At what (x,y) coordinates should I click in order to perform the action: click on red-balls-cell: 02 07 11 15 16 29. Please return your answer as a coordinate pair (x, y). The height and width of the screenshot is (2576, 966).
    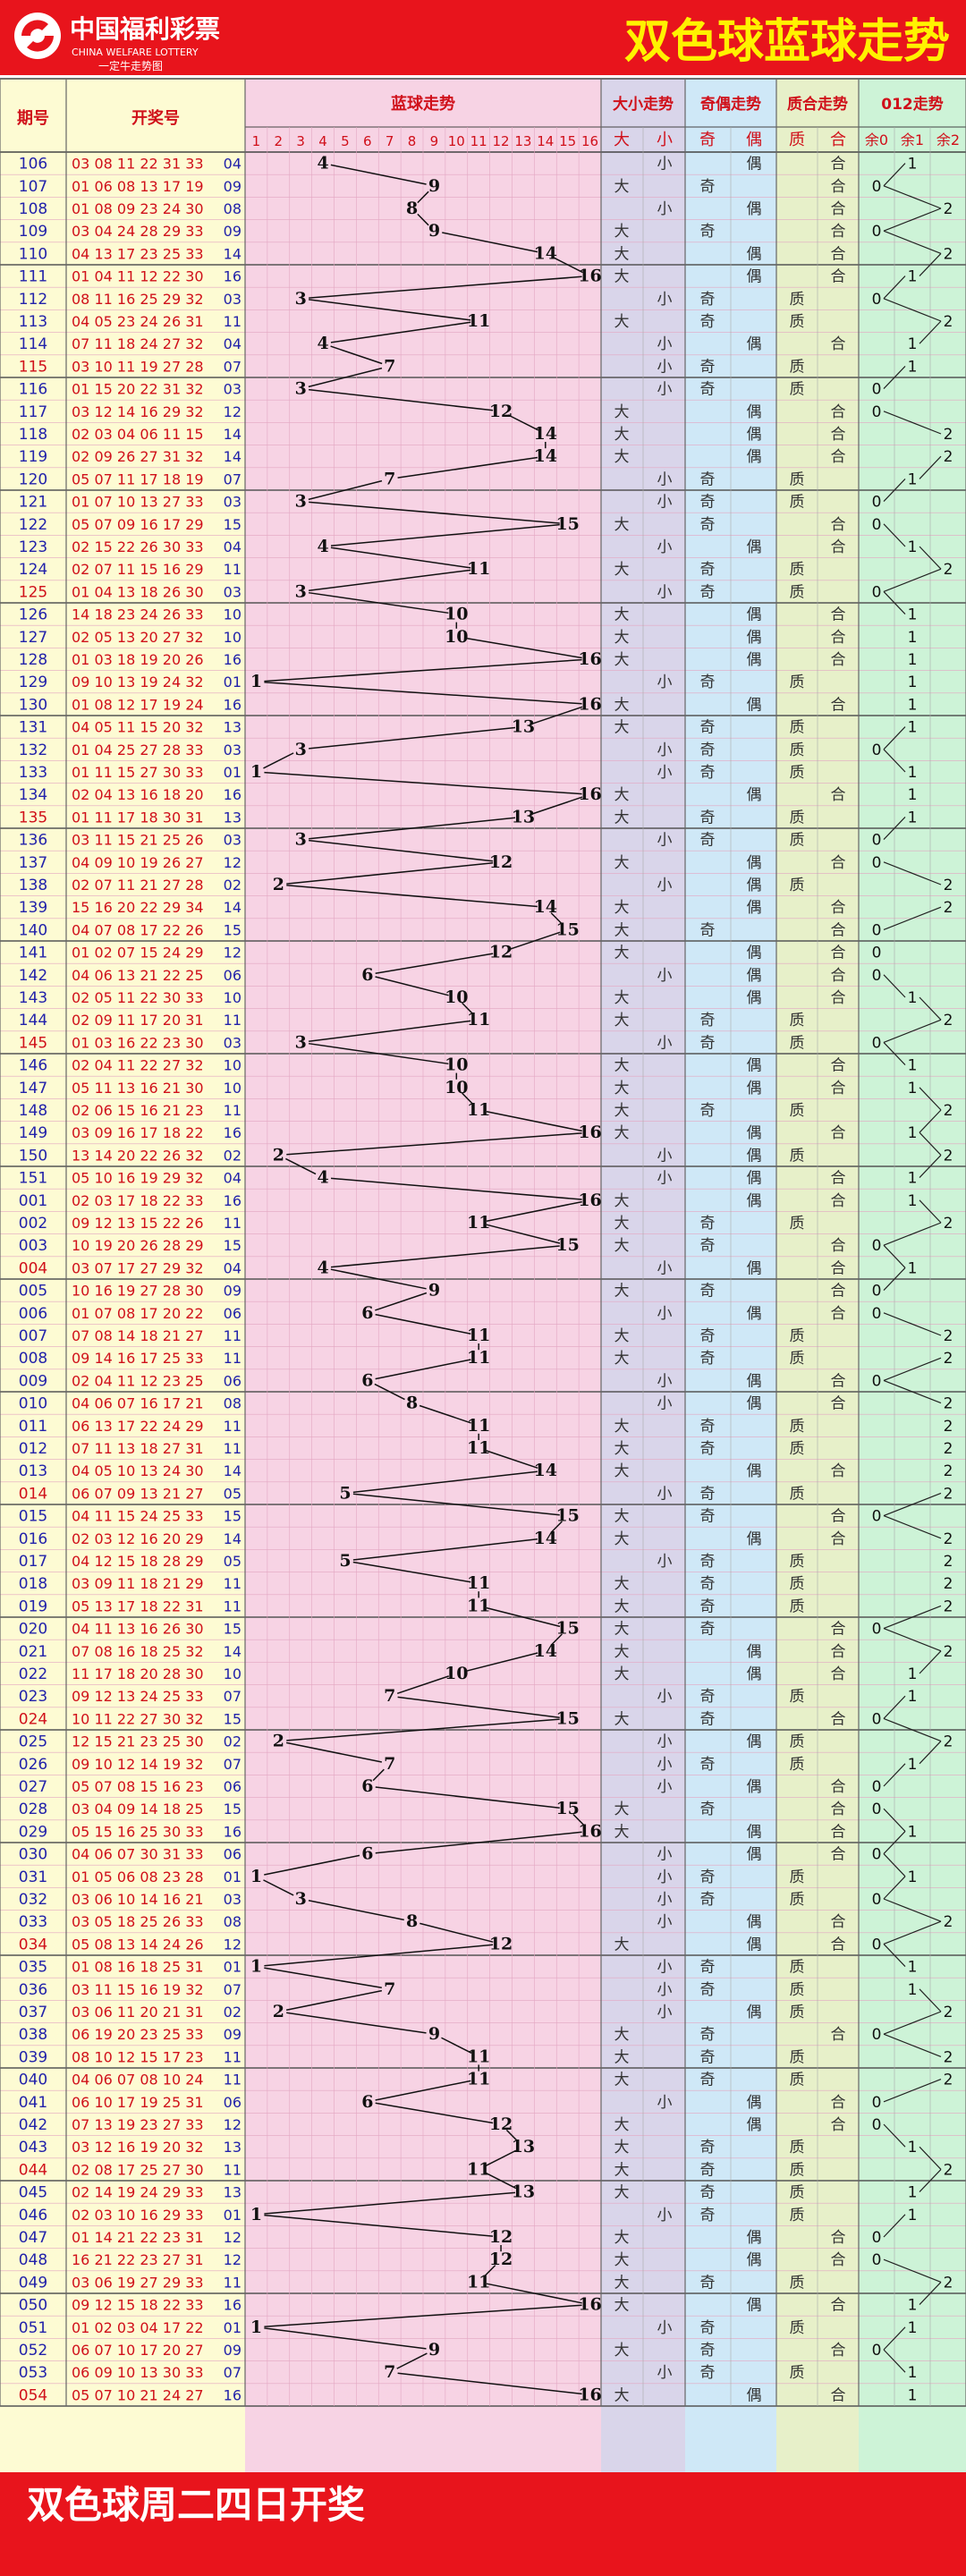
    Looking at the image, I should click on (138, 569).